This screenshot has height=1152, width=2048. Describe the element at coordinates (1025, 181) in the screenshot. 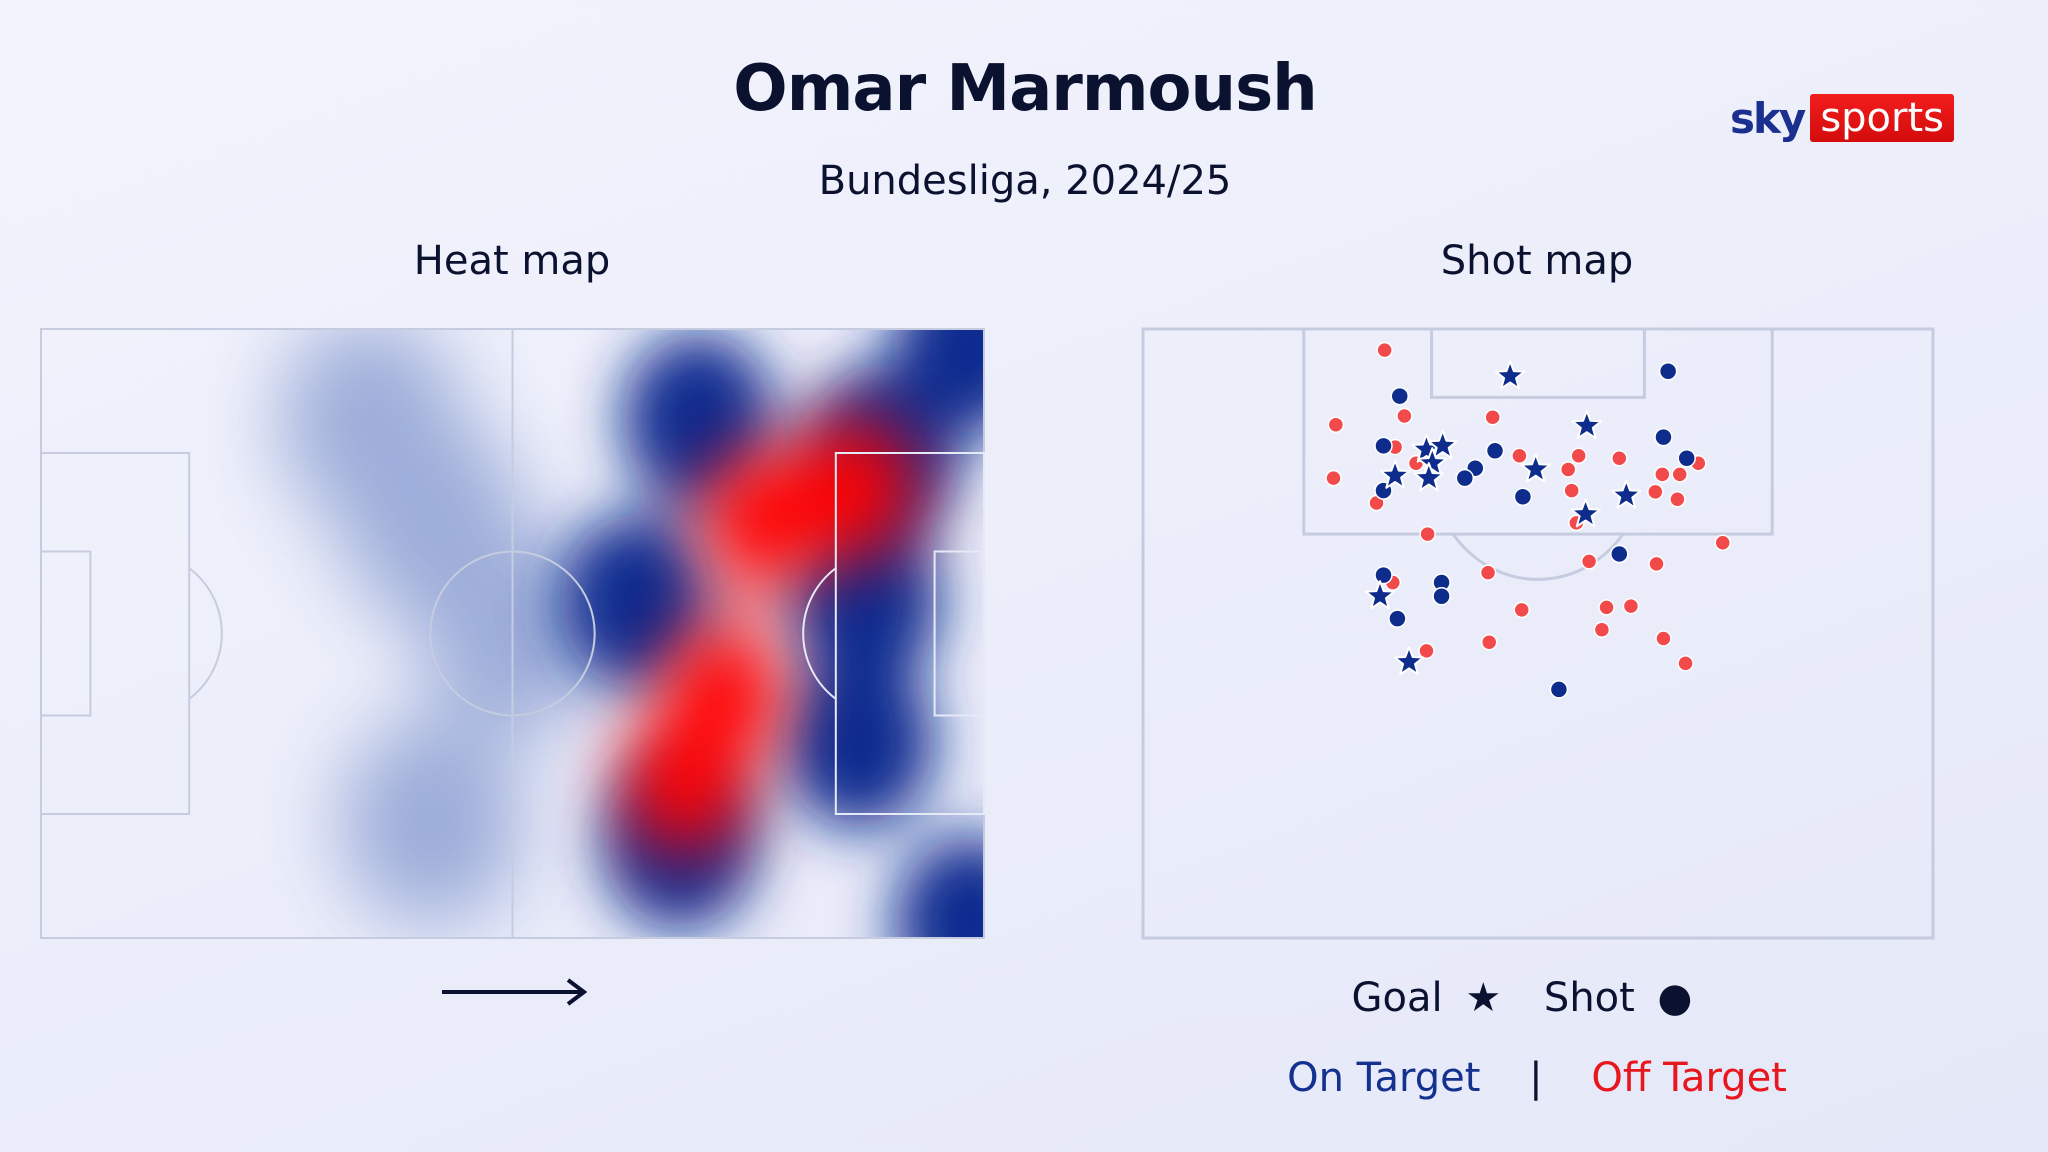

I see `page-subtitle: Bundesliga, 2024/25` at that location.